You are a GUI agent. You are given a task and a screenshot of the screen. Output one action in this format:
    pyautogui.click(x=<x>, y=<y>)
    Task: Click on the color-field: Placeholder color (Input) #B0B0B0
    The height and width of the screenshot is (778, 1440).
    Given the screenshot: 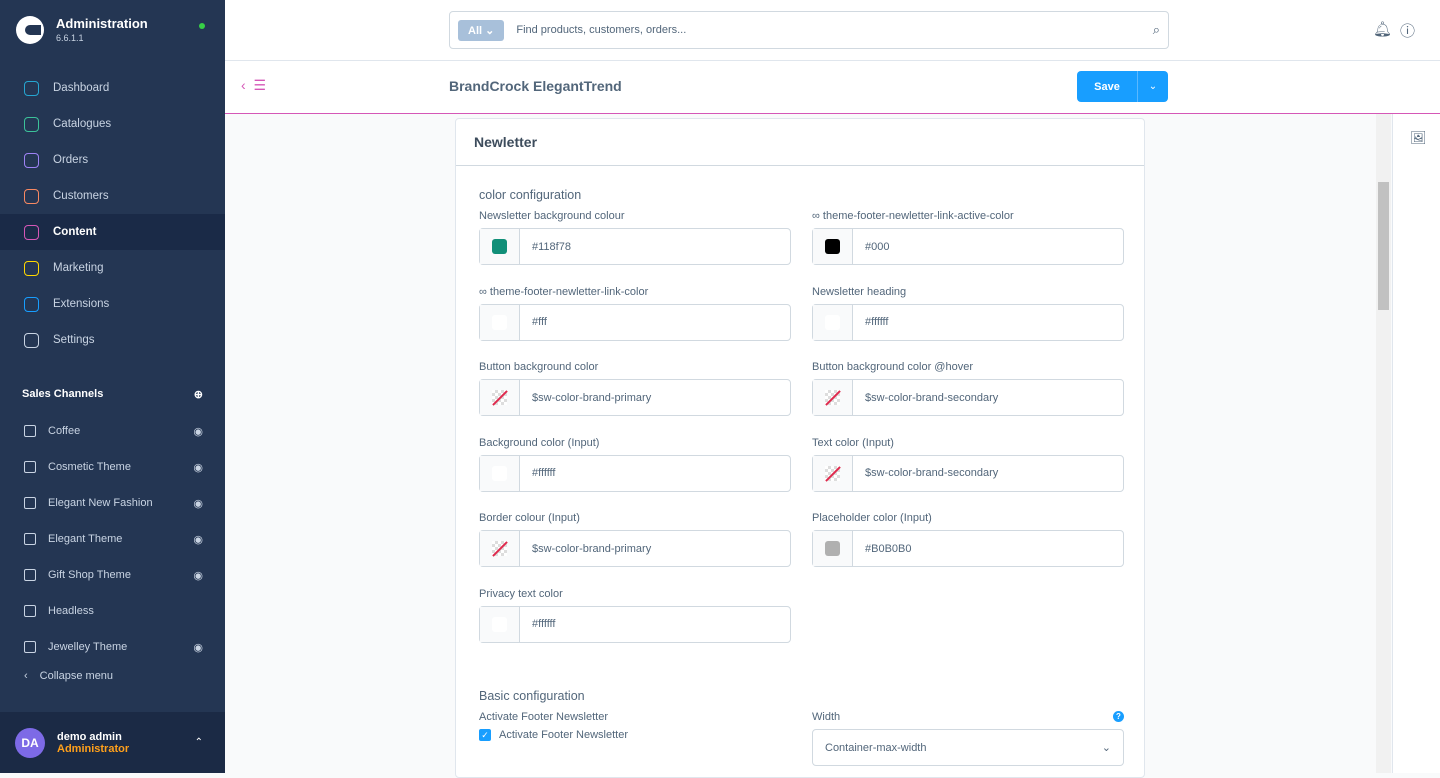 What is the action you would take?
    pyautogui.click(x=968, y=539)
    